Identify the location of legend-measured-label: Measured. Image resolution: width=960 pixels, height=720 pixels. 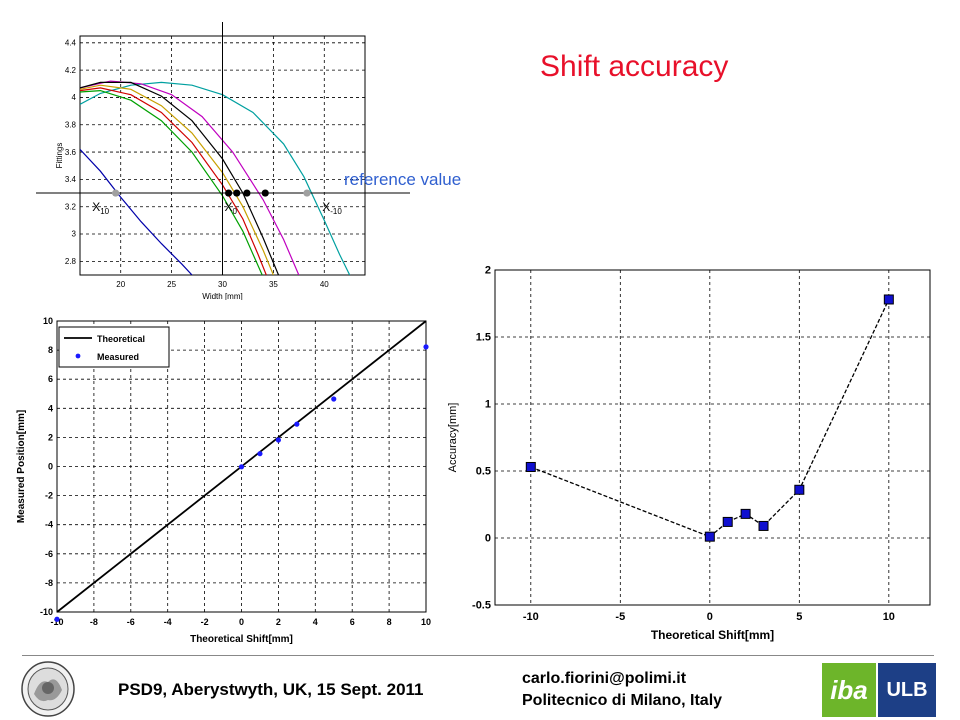
(118, 357).